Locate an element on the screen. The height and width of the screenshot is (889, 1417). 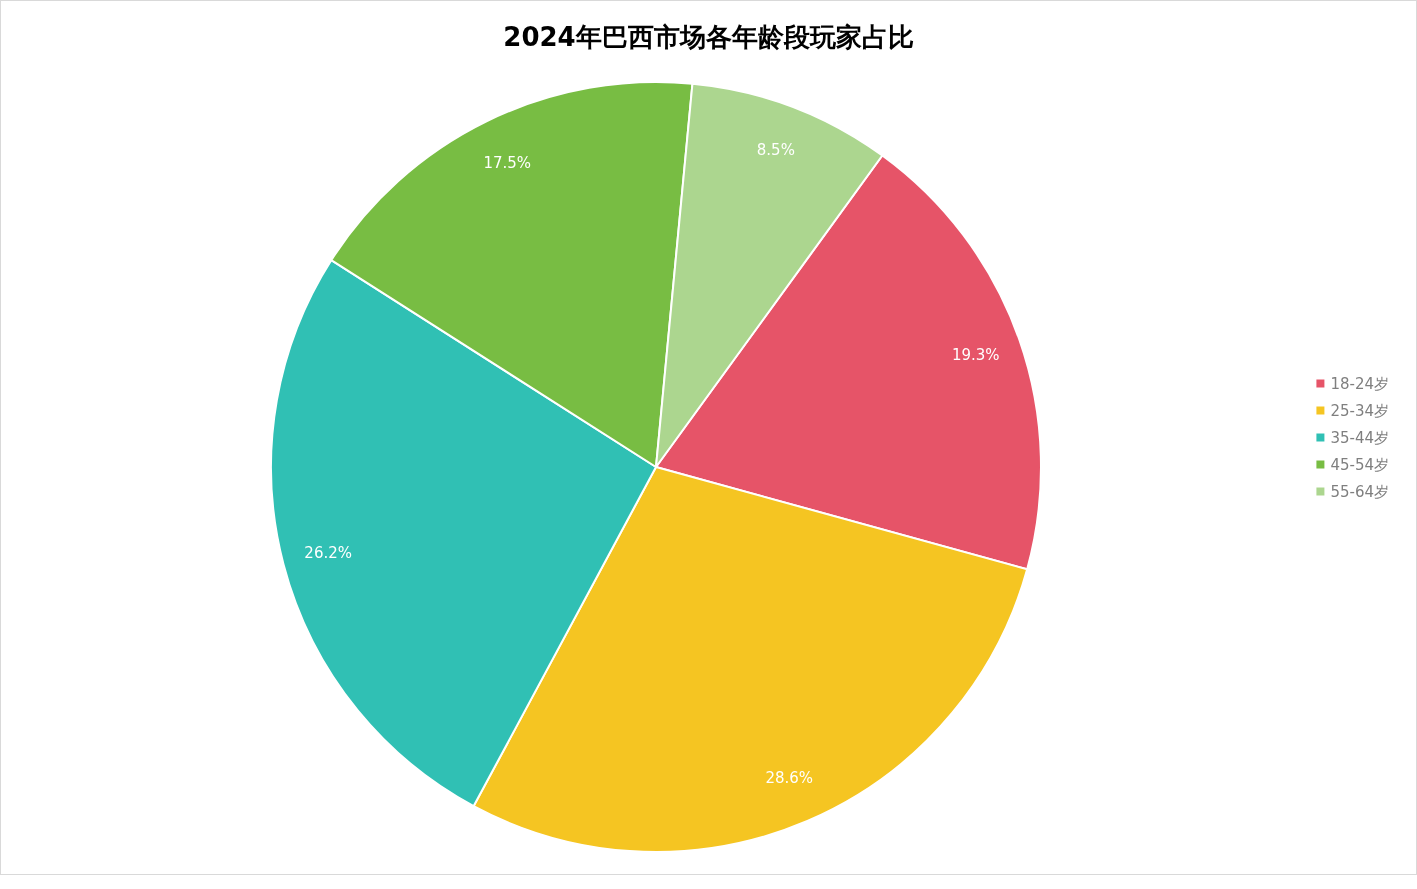
data-label: 19.3% is located at coordinates (975, 355).